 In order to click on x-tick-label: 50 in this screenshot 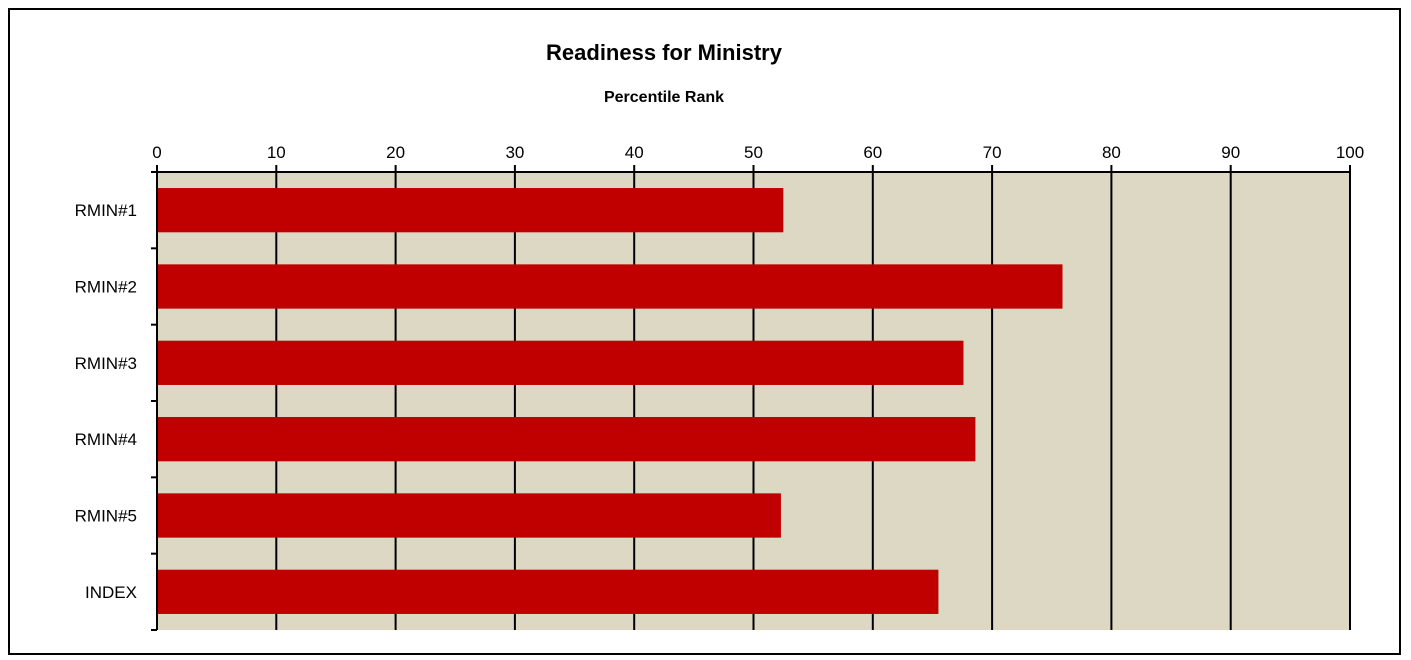, I will do `click(753, 152)`.